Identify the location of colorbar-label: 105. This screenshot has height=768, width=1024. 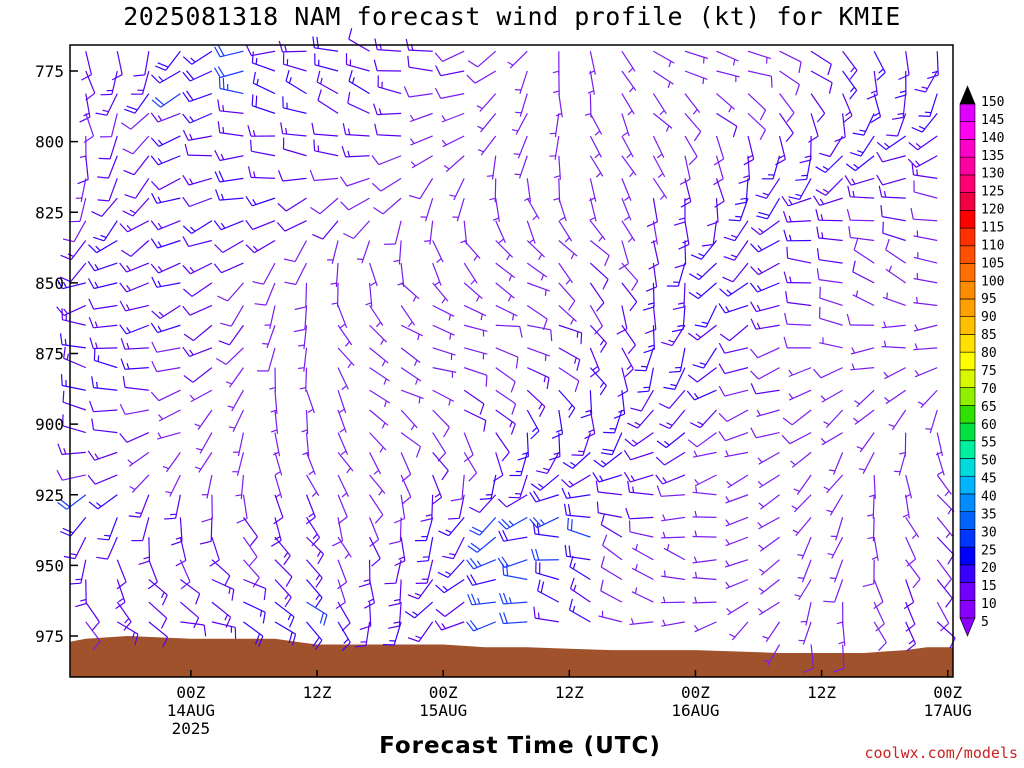
(992, 263).